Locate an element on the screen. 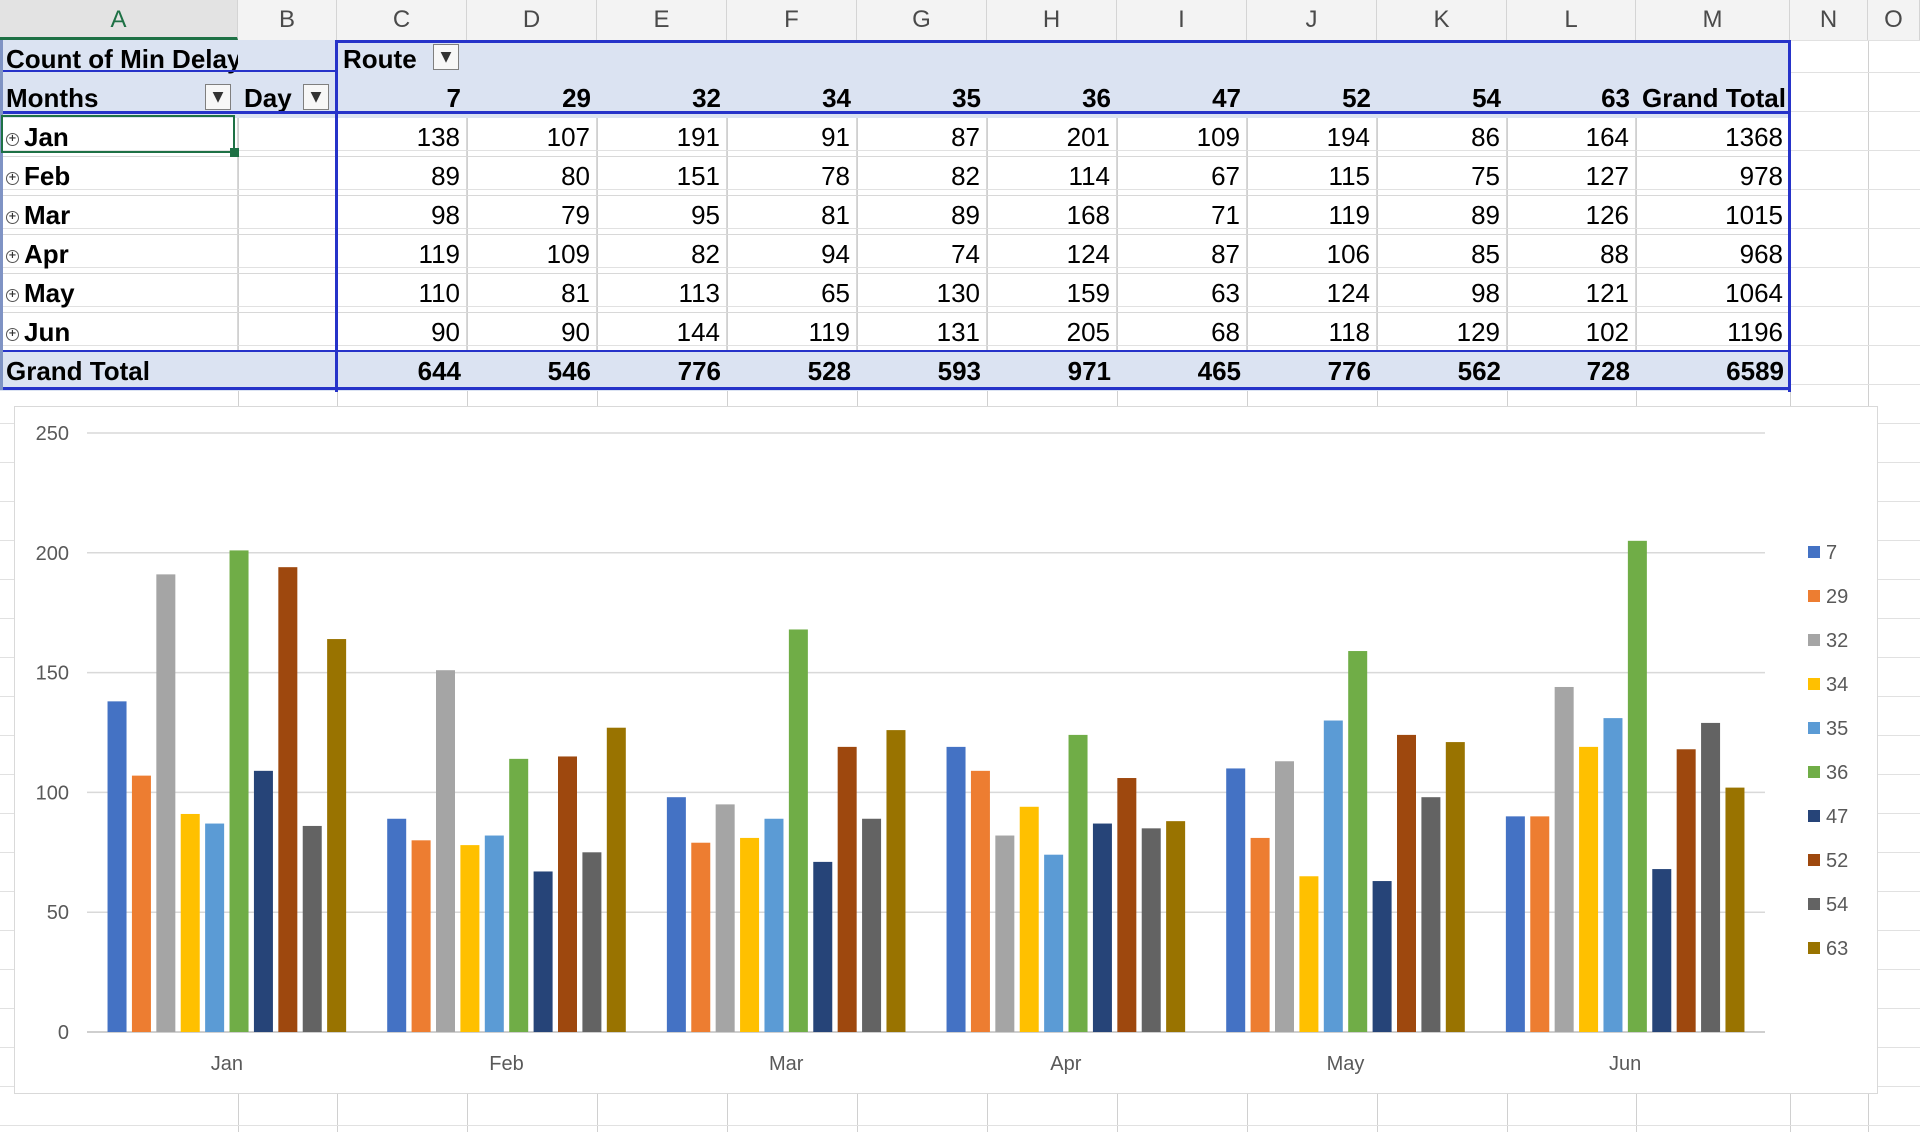 The height and width of the screenshot is (1132, 1920). value-cell: 81 is located at coordinates (792, 215).